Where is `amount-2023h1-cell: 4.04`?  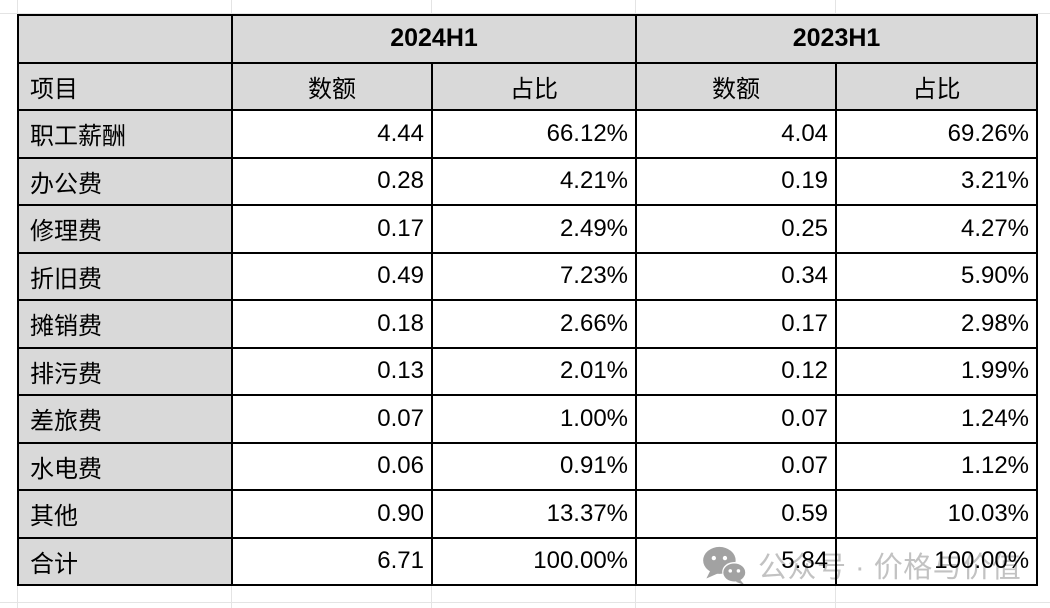
amount-2023h1-cell: 4.04 is located at coordinates (736, 134).